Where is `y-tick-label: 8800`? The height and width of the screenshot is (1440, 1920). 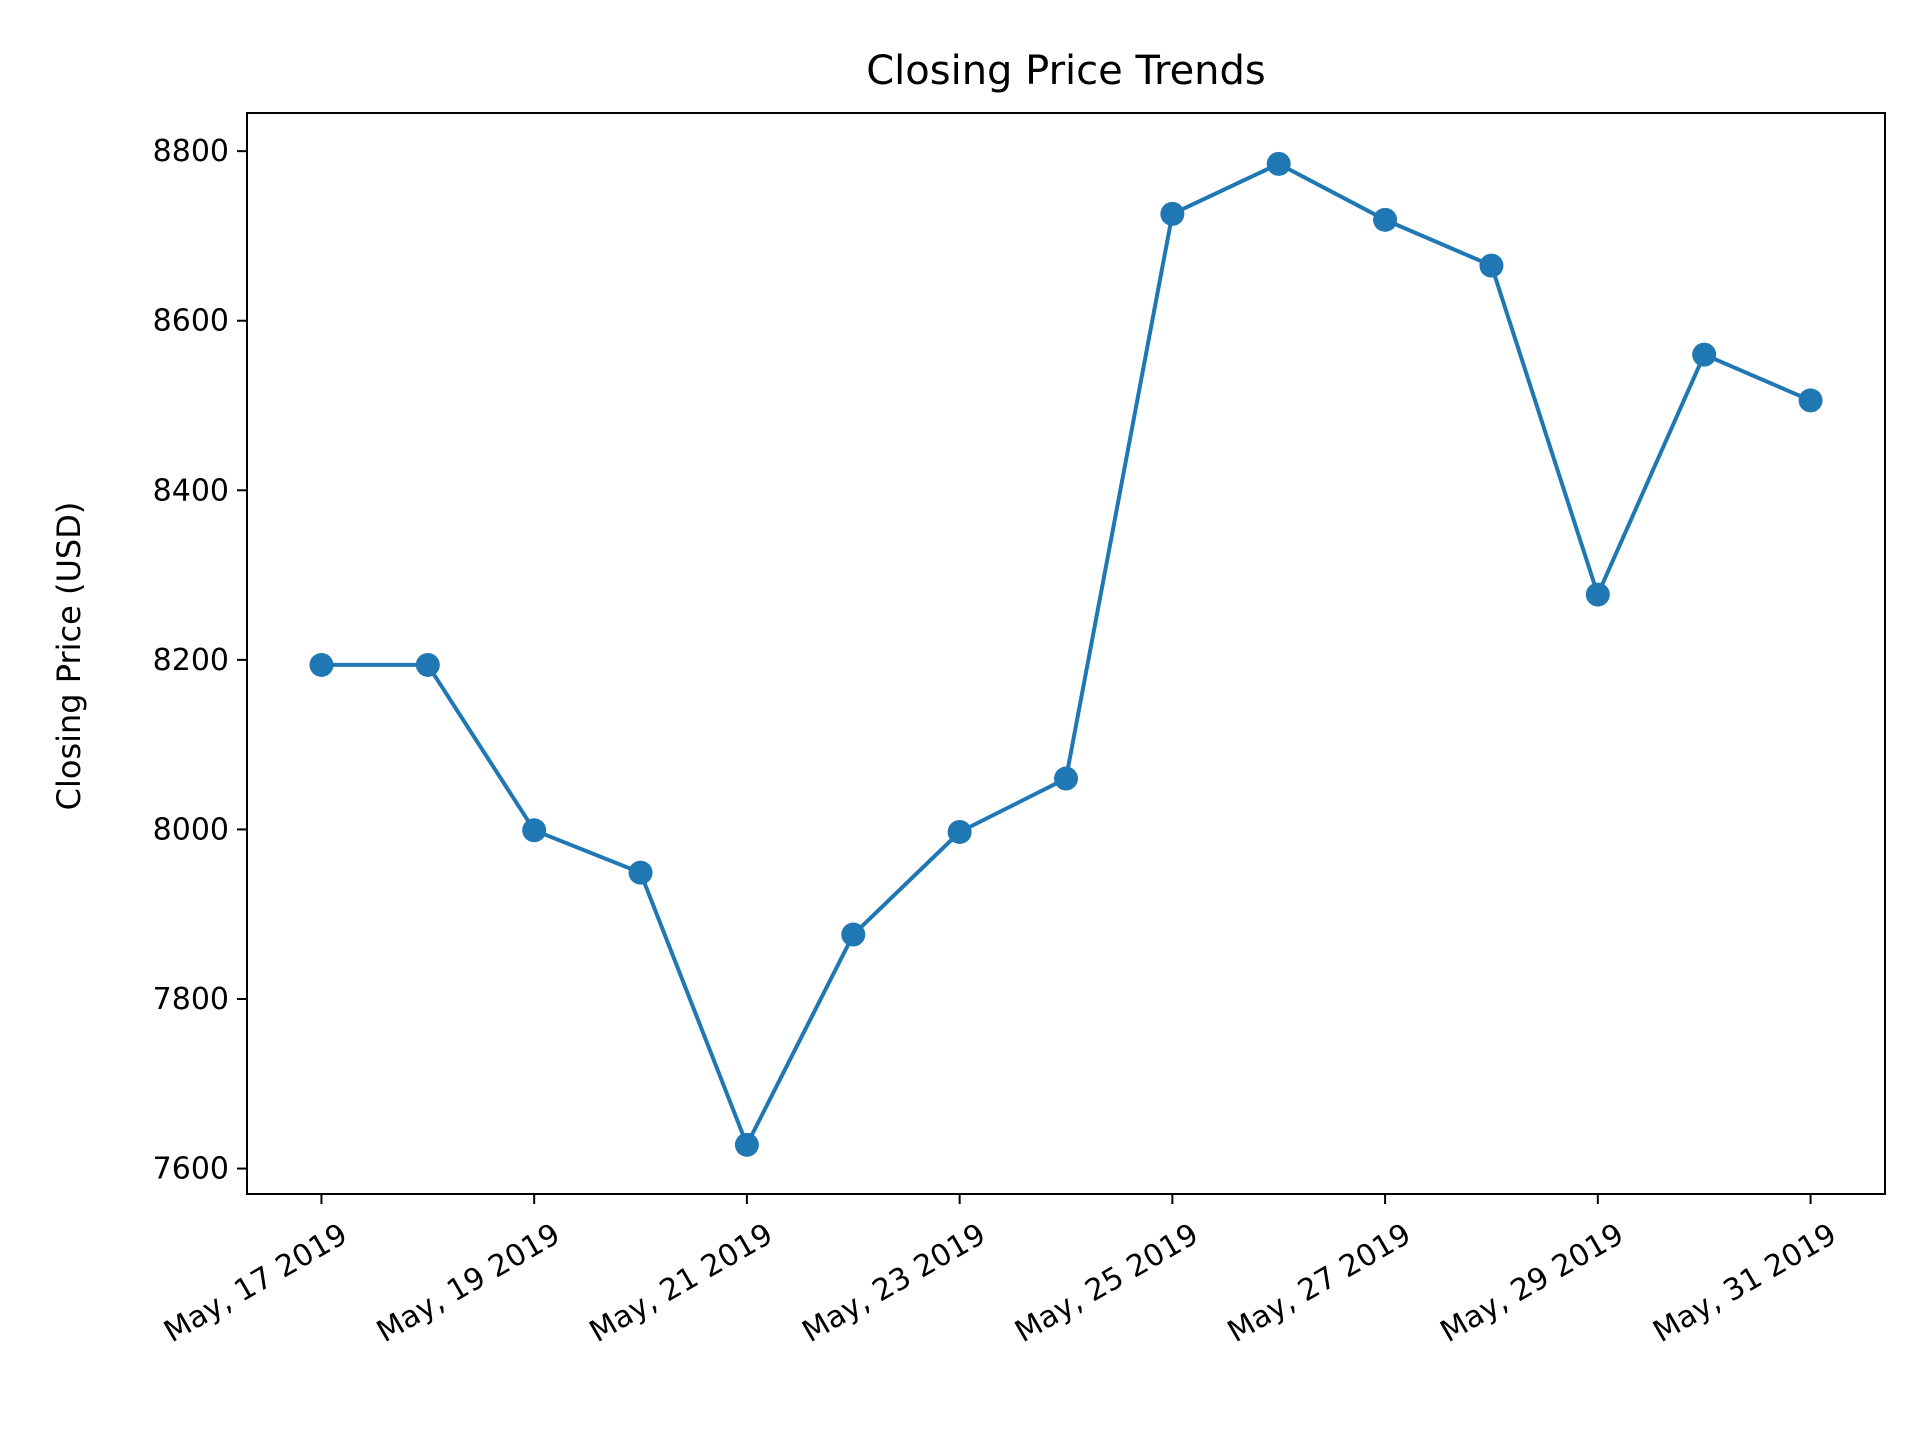 y-tick-label: 8800 is located at coordinates (191, 151).